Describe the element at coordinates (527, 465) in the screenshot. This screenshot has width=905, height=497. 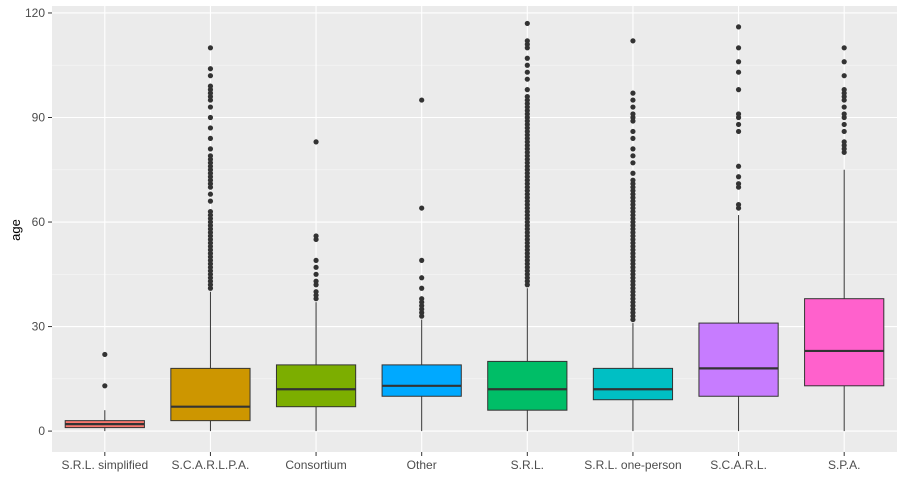
I see `x-tick-label: S.R.L.` at that location.